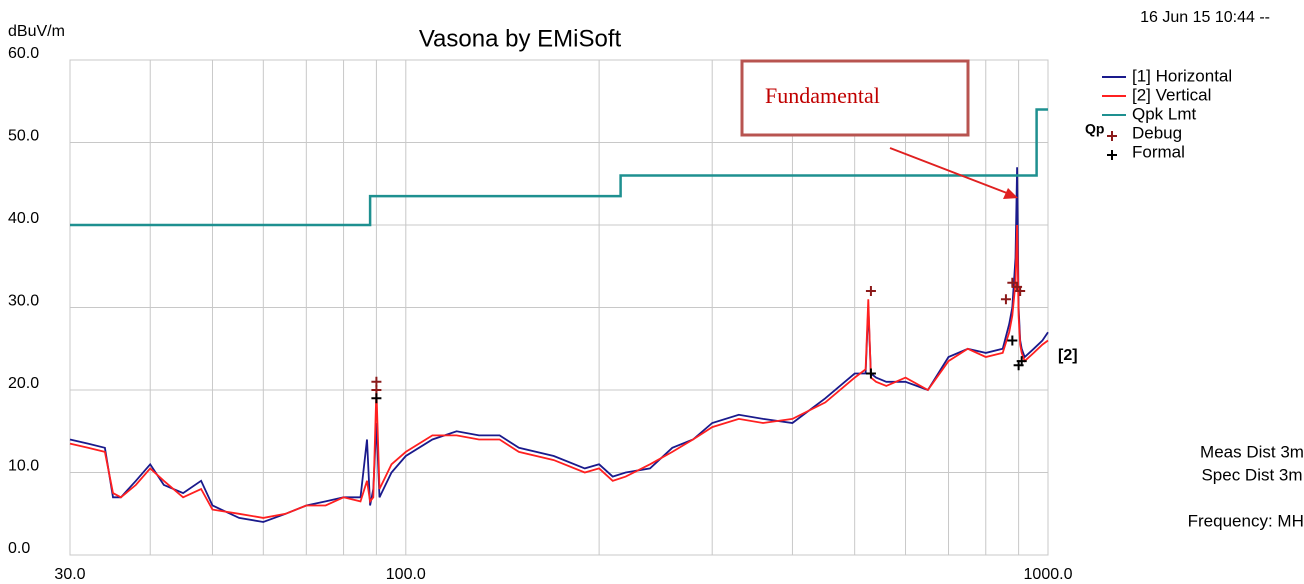 The height and width of the screenshot is (584, 1304). I want to click on timestamp: 16 Jun 15 10:44 --, so click(1205, 17).